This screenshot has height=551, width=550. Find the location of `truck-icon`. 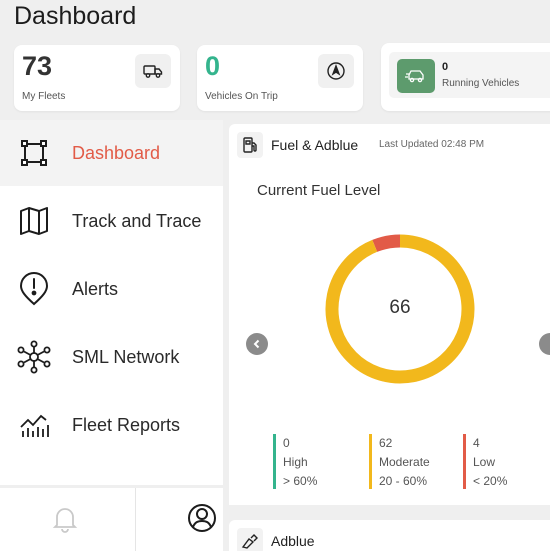

truck-icon is located at coordinates (153, 71).